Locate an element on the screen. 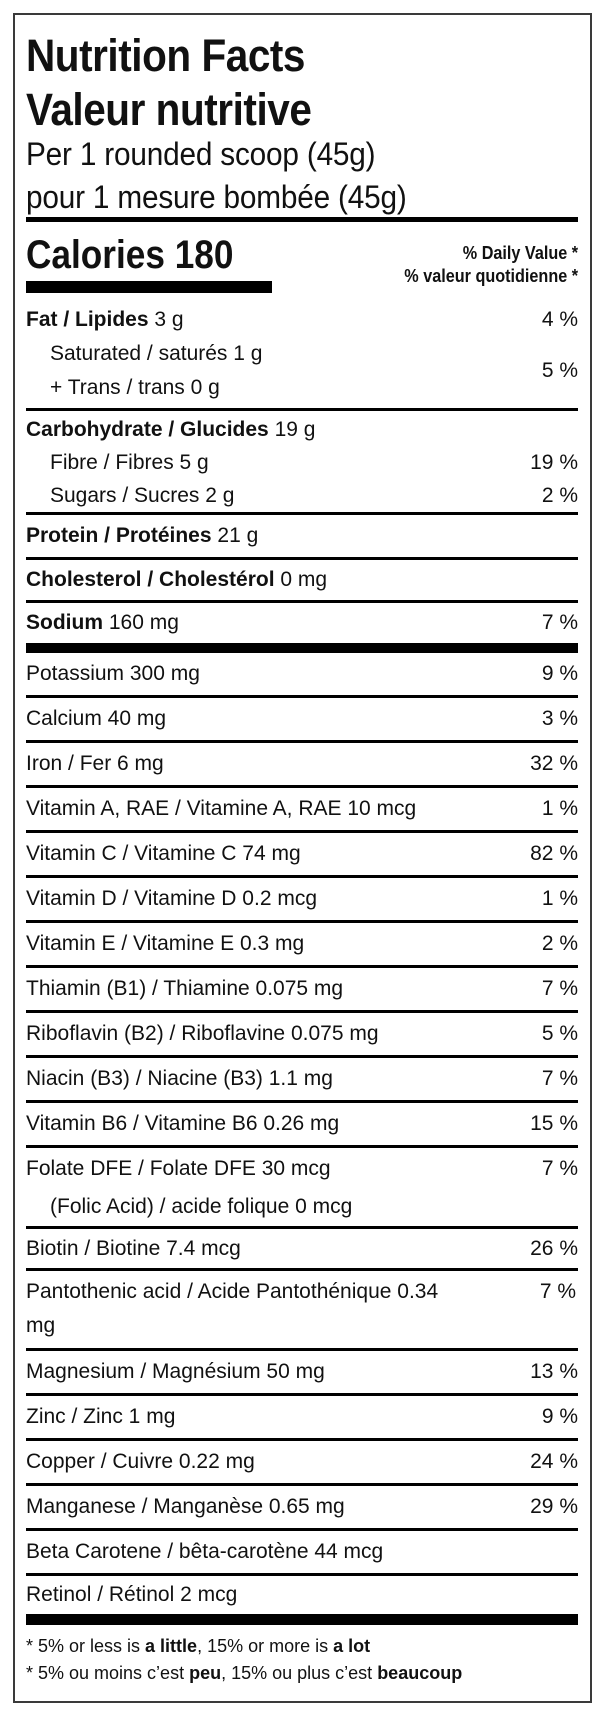 This screenshot has height=1733, width=609. carbohydrate-row: Carbohydrate / Glucides 19 g is located at coordinates (302, 429).